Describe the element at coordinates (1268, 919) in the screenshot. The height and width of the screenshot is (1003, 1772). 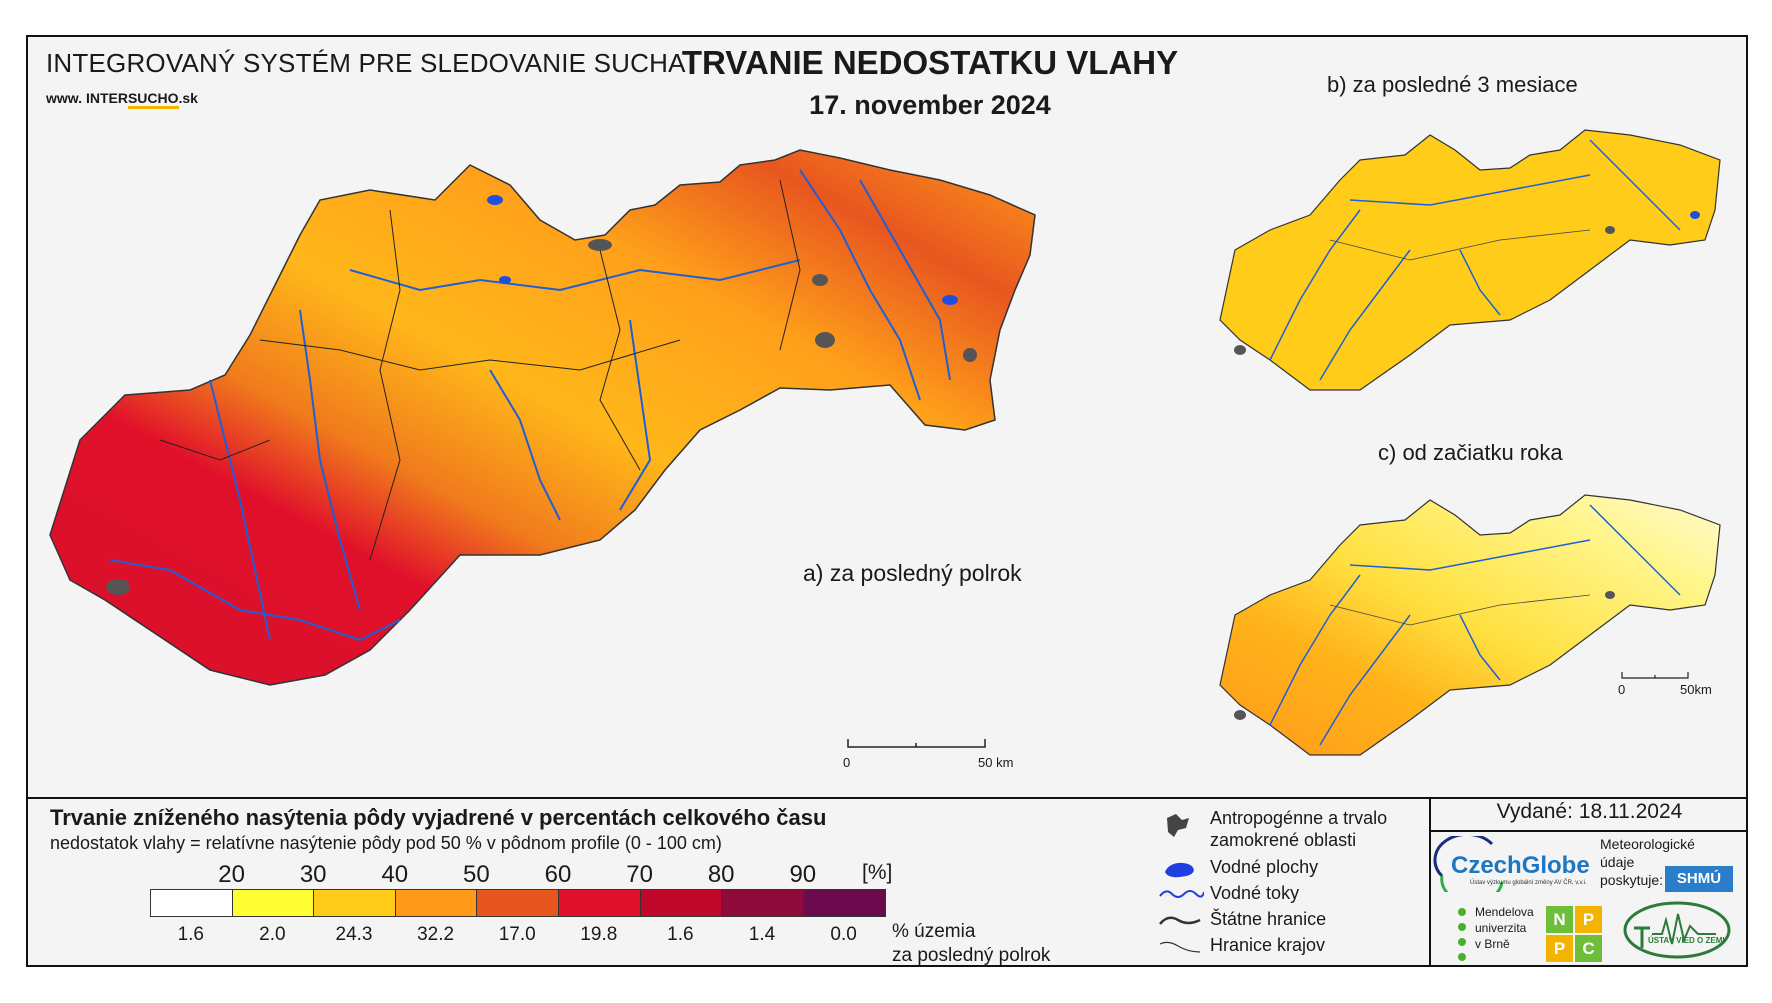
I see `symbol-state-borders: Štátne hranice` at that location.